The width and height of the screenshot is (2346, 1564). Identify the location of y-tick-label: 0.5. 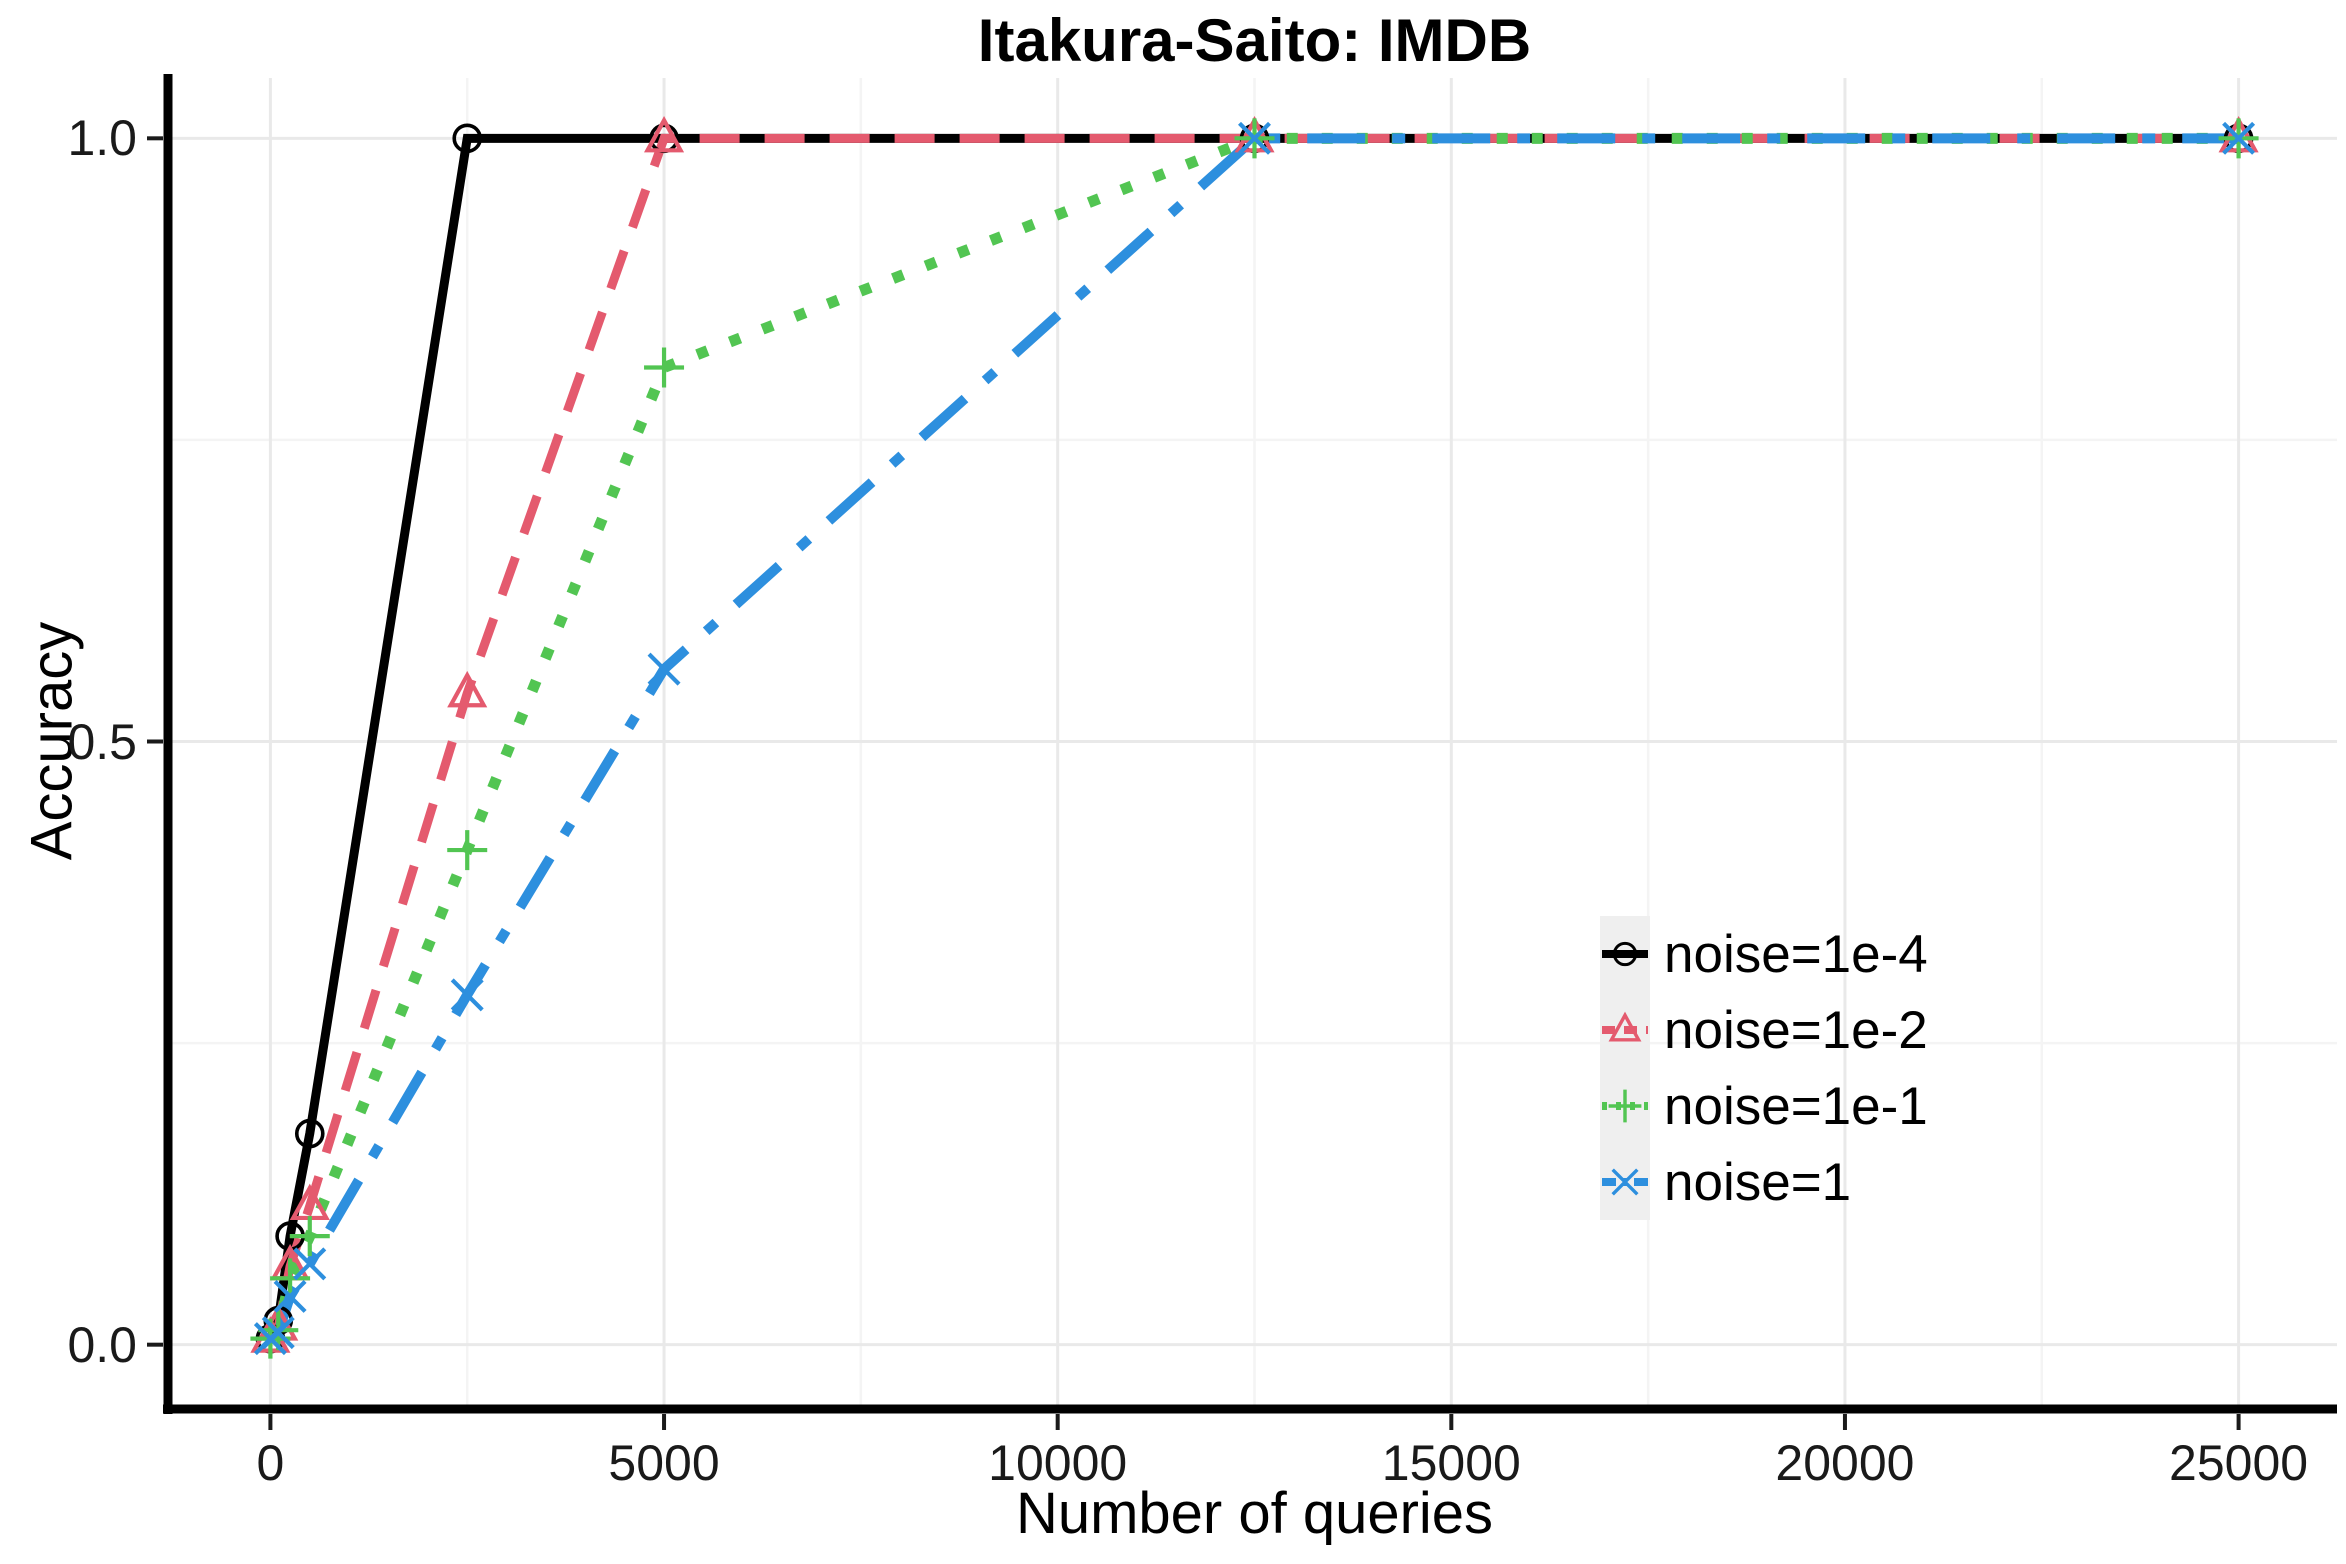
(102, 741).